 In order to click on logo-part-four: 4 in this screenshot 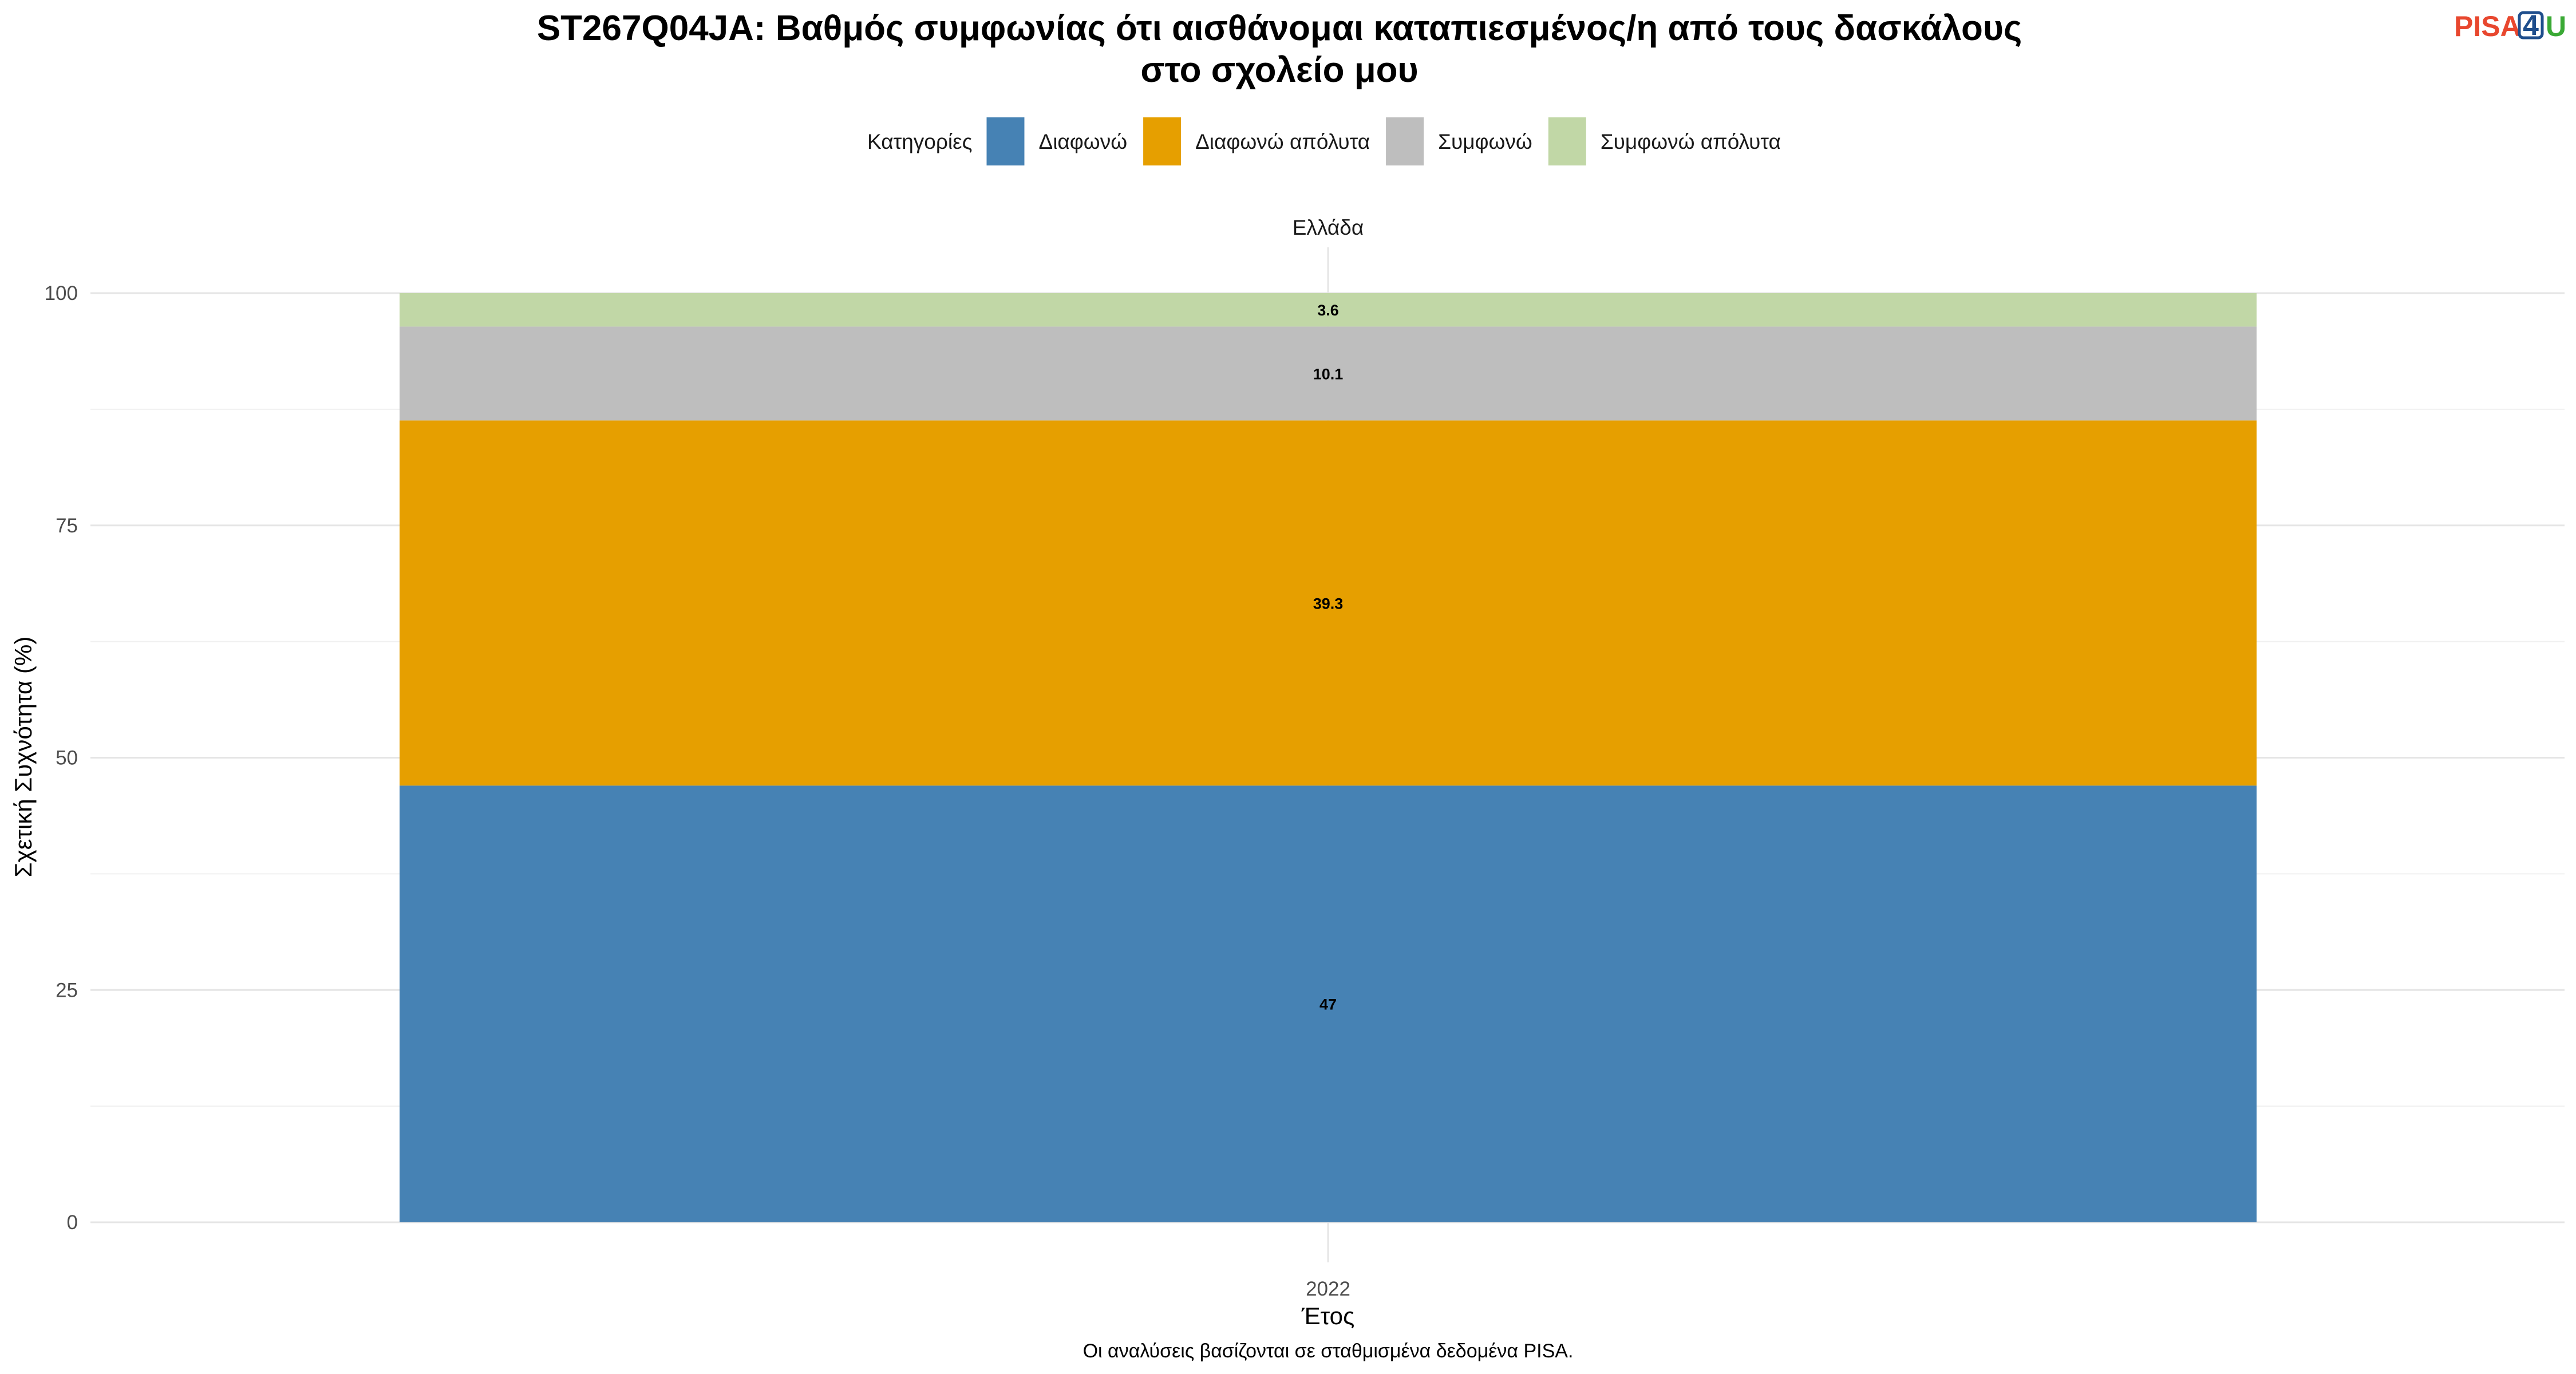, I will do `click(2531, 25)`.